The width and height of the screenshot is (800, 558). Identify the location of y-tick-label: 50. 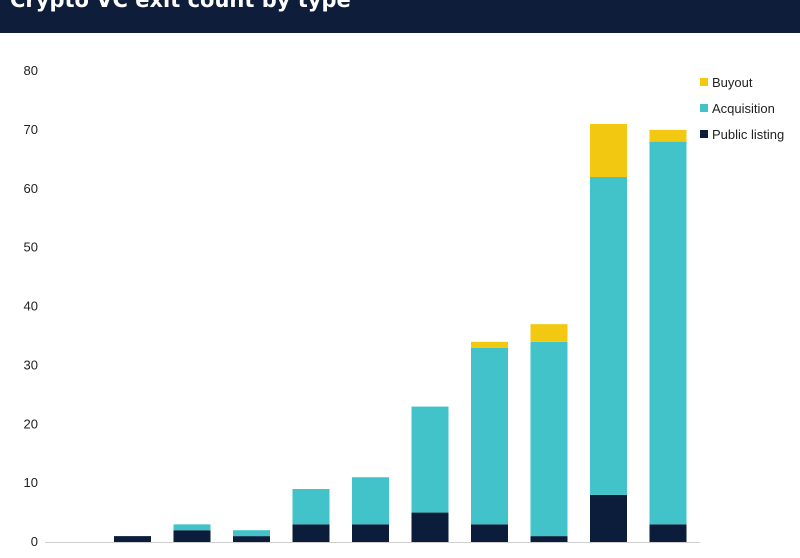
(31, 247).